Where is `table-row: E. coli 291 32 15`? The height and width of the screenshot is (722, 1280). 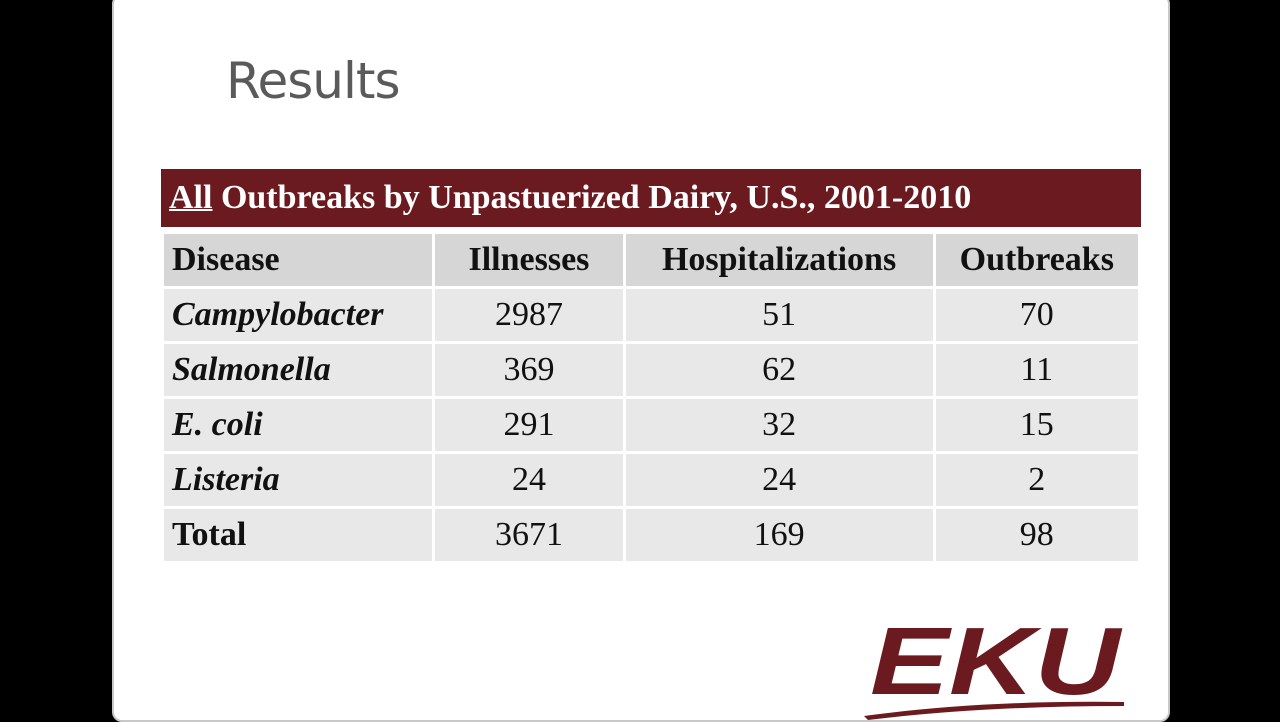 table-row: E. coli 291 32 15 is located at coordinates (651, 425).